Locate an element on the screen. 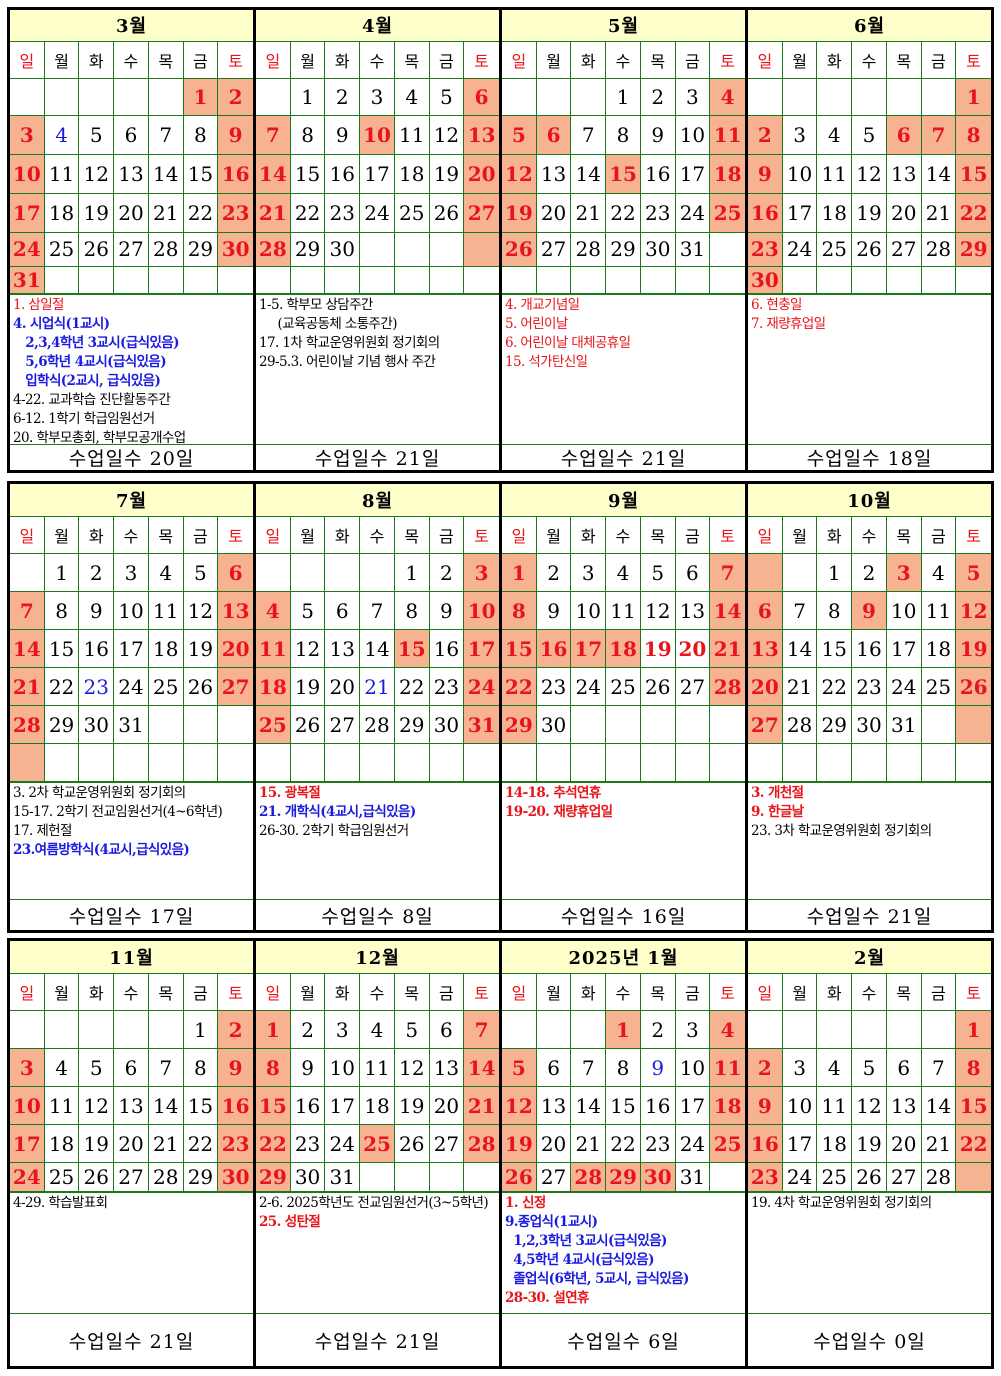  event-note-line: 1. 신정 is located at coordinates (525, 1203).